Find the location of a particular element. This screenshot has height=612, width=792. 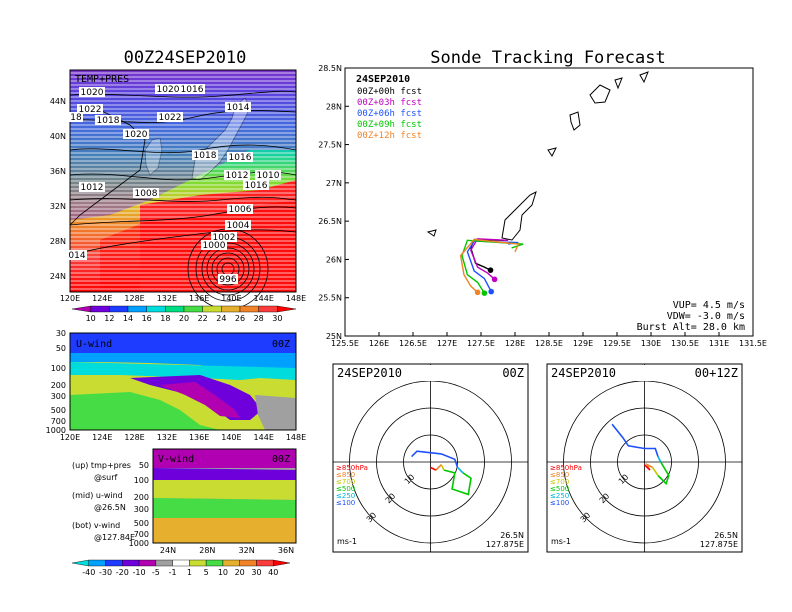

hodo-level-label: ≥850hPa is located at coordinates (352, 468).